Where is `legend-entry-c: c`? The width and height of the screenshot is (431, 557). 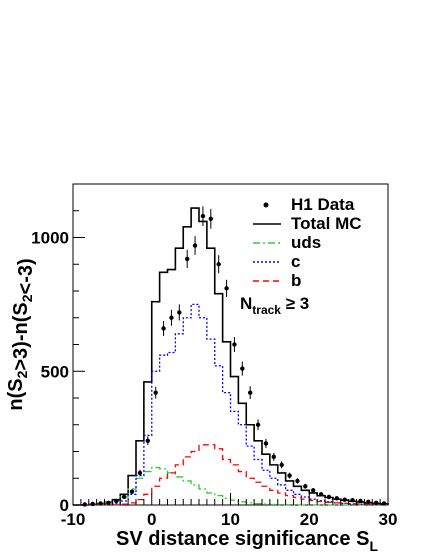 legend-entry-c: c is located at coordinates (276, 261).